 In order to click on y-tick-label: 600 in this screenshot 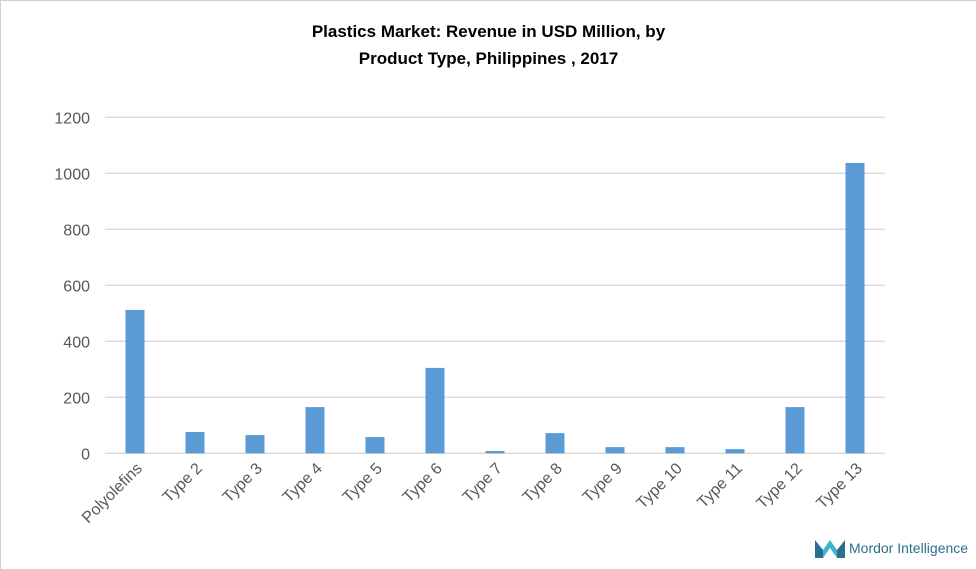, I will do `click(76, 286)`.